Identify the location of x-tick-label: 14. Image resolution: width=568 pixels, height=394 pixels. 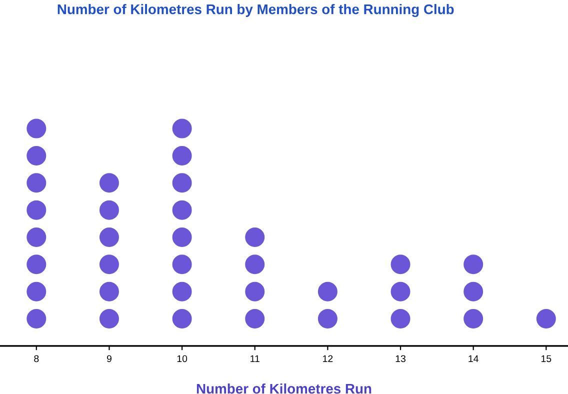
(473, 358).